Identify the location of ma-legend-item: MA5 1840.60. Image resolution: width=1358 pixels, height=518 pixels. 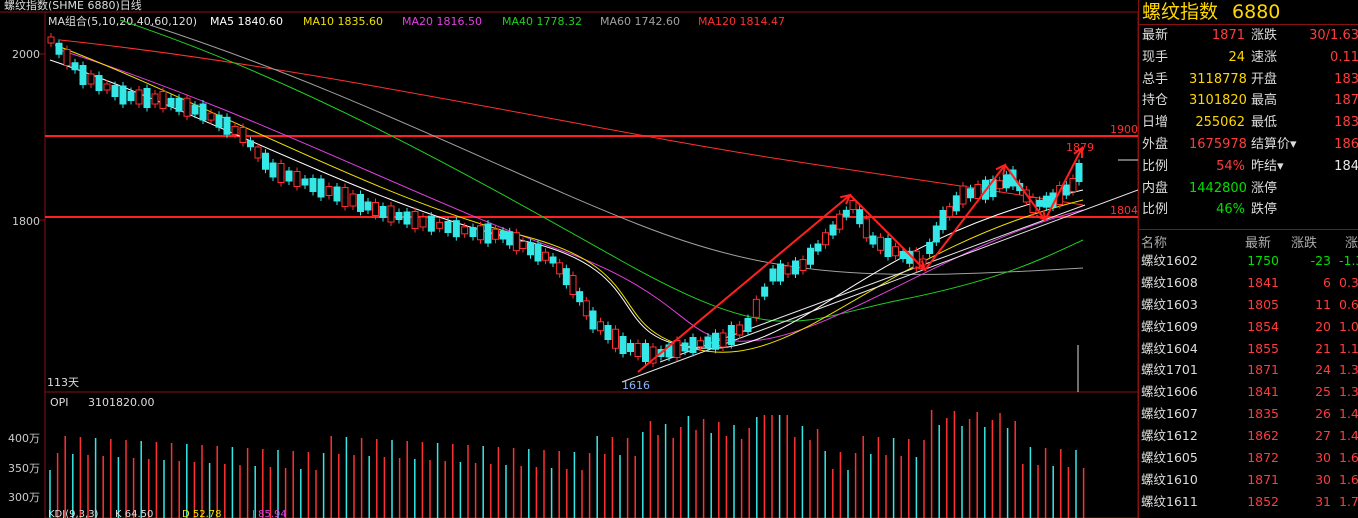
(246, 21).